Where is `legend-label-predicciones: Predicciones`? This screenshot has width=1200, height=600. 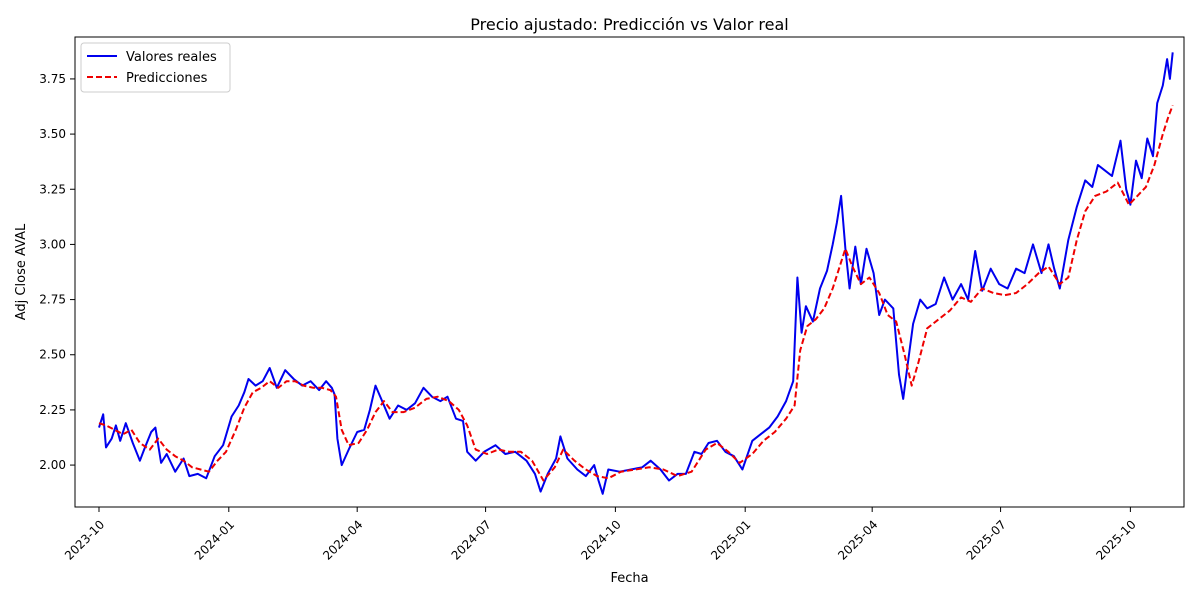
legend-label-predicciones: Predicciones is located at coordinates (167, 78).